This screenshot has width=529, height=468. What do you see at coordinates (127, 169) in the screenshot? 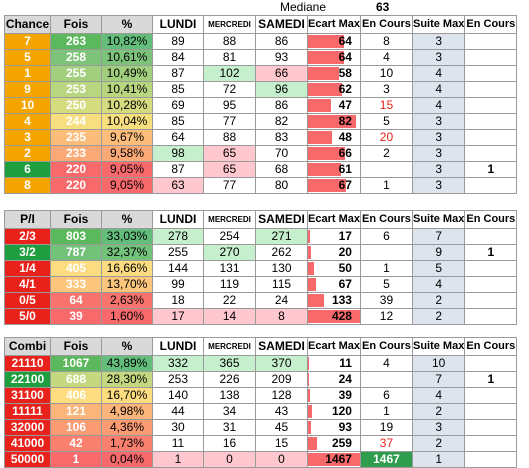
I see `percent-cell: 9,05%` at bounding box center [127, 169].